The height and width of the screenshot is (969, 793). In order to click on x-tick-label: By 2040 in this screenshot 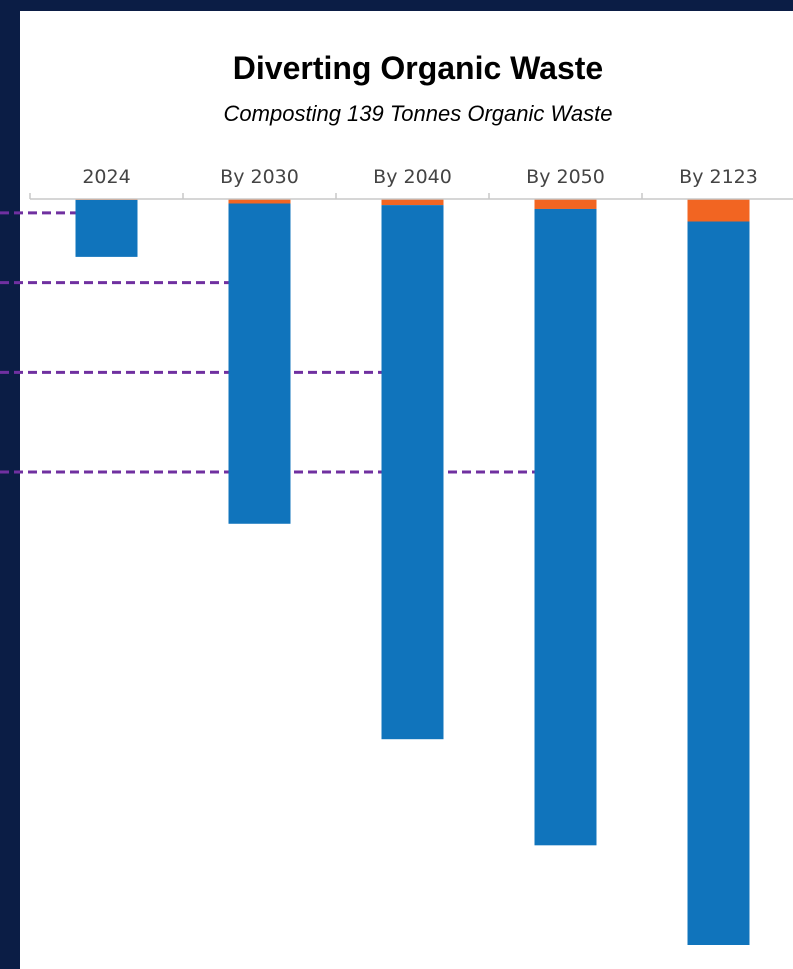, I will do `click(412, 177)`.